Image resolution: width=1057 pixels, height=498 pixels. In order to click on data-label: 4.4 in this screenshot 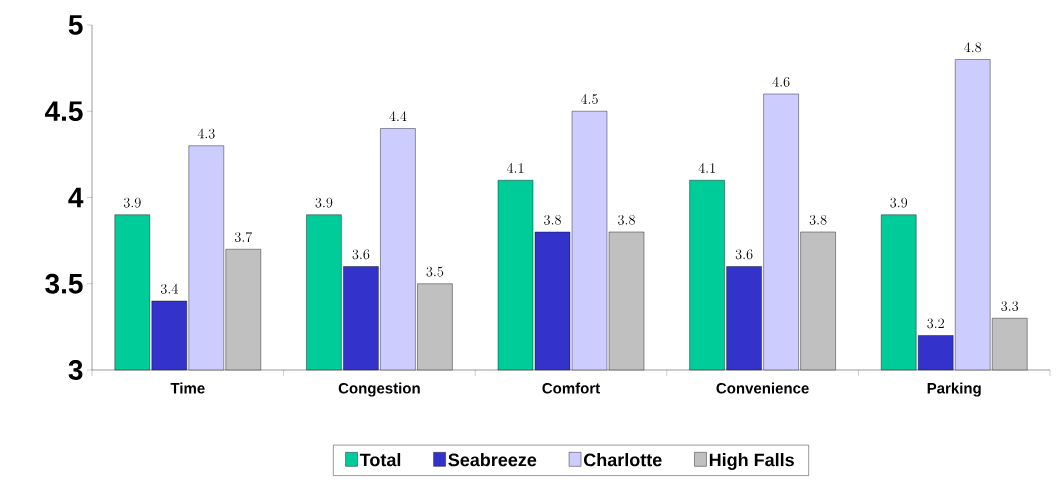, I will do `click(398, 116)`.